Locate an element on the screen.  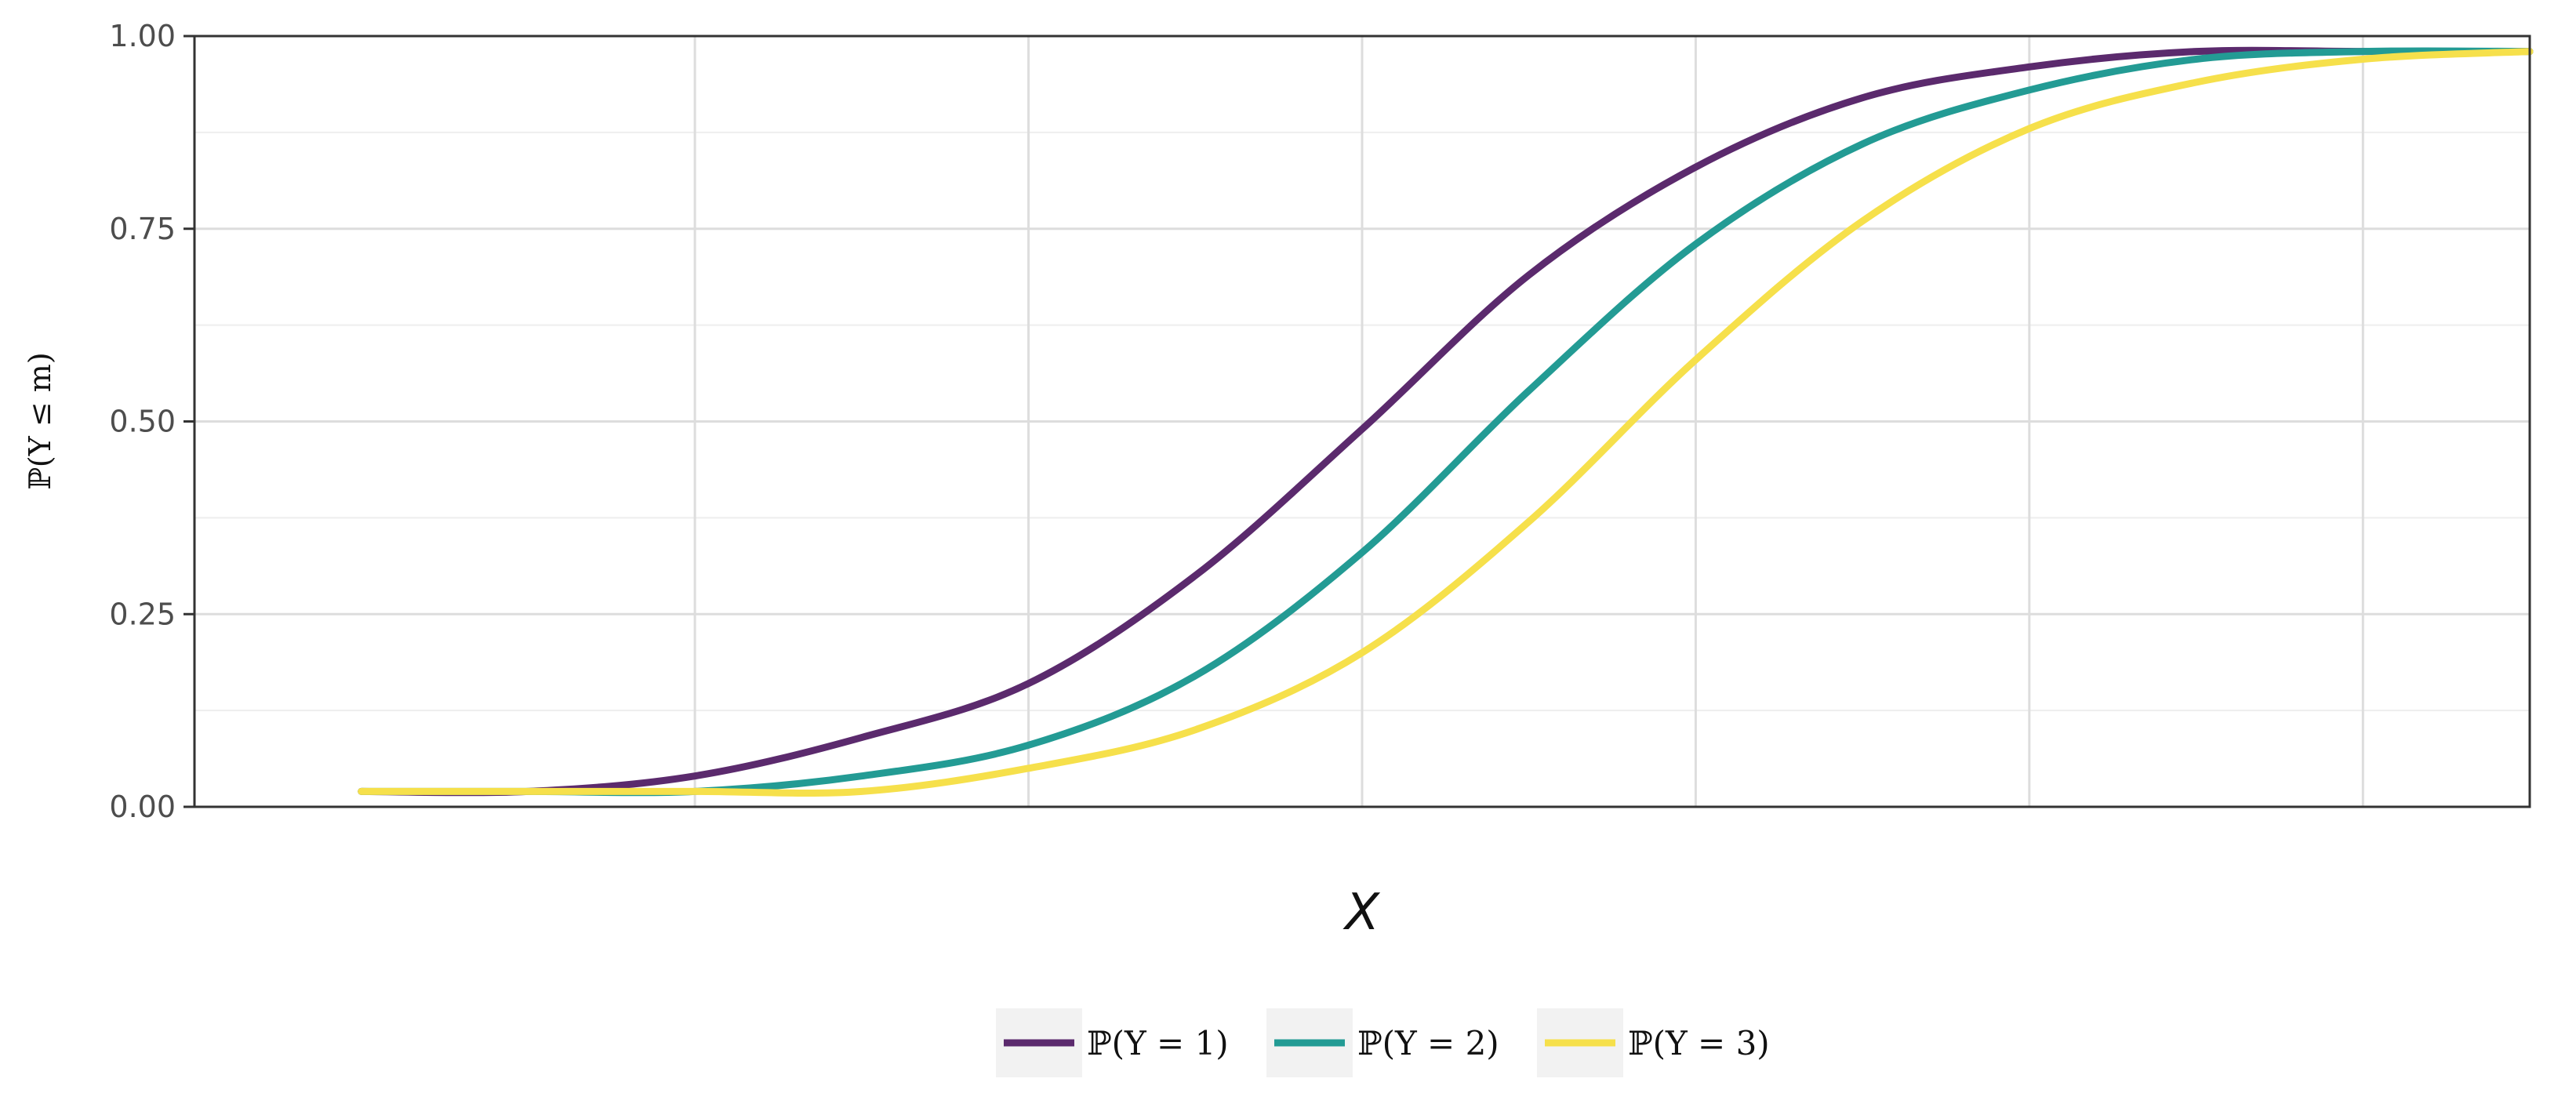
legend-item-2: ℙ(Y = 2) is located at coordinates (1382, 1042).